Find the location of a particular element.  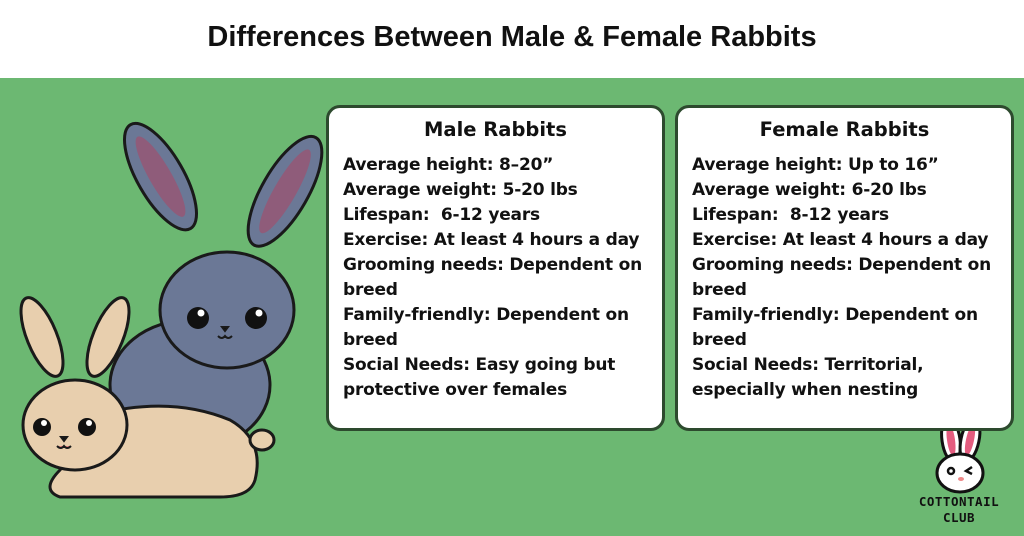

male-family-friendly: Family-friendly: Dependent on breed is located at coordinates (486, 327).